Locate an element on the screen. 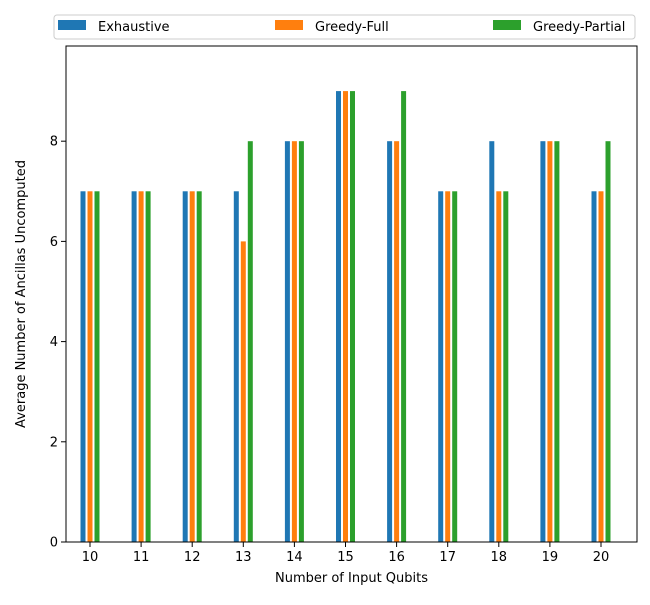 This screenshot has width=650, height=605. legend-frame is located at coordinates (344, 27).